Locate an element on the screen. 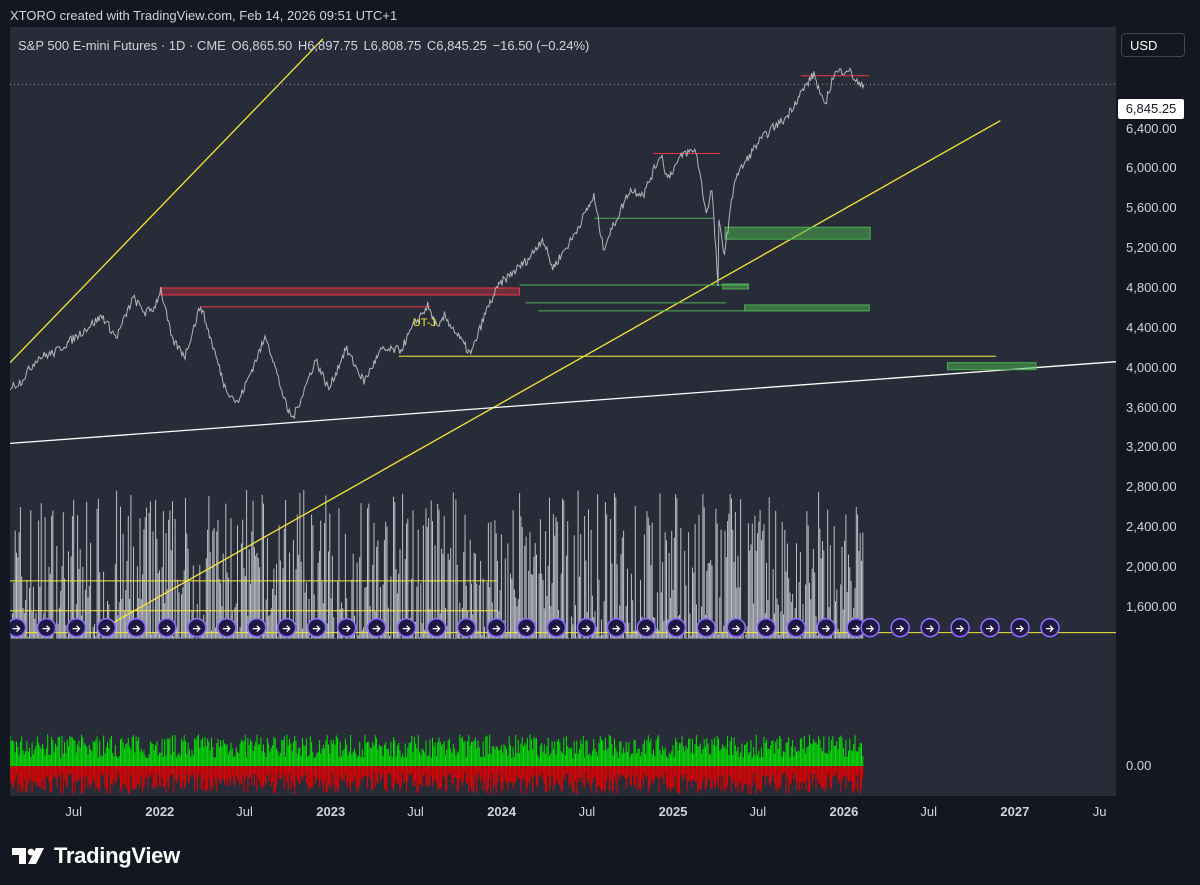  price-tick-label: 5,200.00 is located at coordinates (1151, 248).